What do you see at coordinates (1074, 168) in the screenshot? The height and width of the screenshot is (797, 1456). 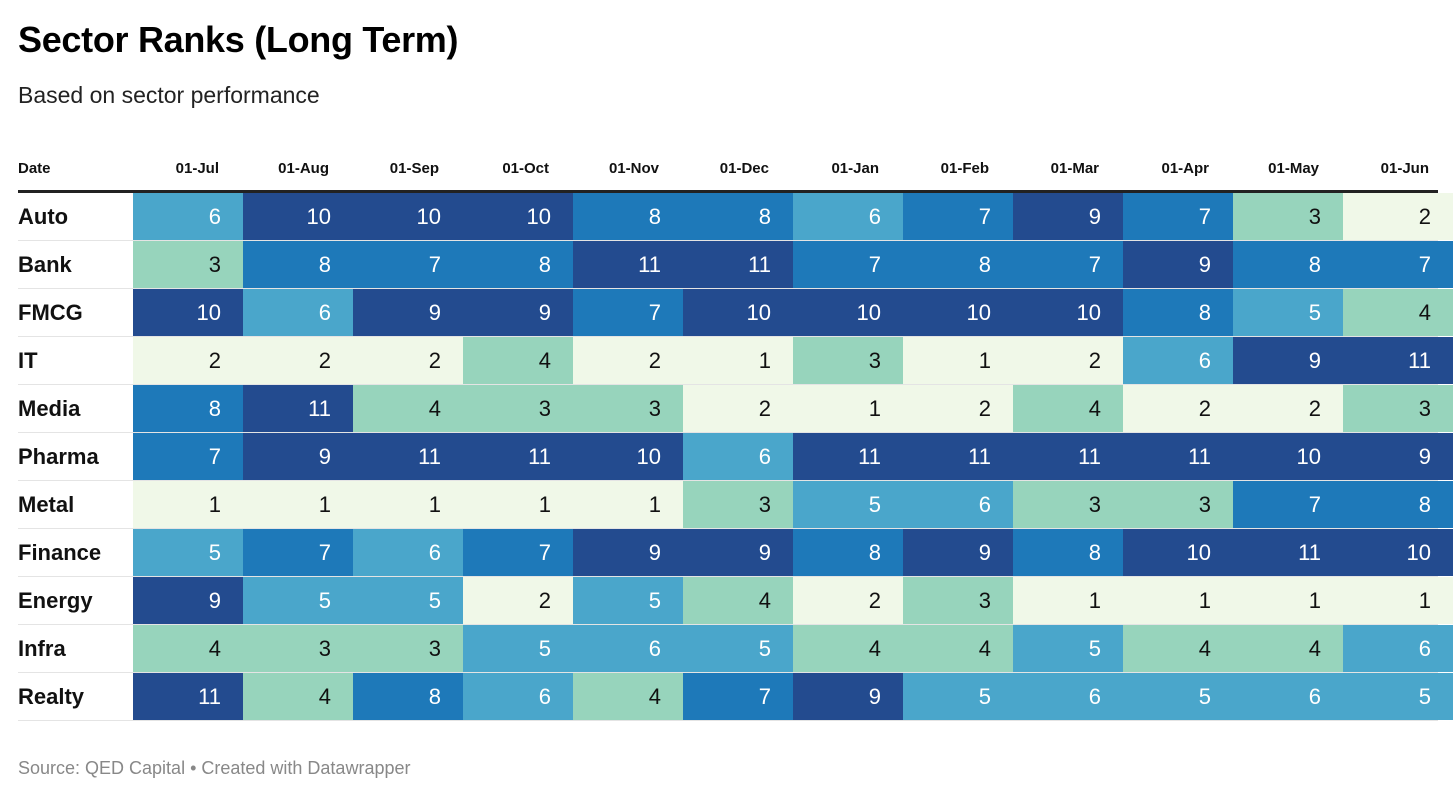 I see `column-header: 01-Mar` at bounding box center [1074, 168].